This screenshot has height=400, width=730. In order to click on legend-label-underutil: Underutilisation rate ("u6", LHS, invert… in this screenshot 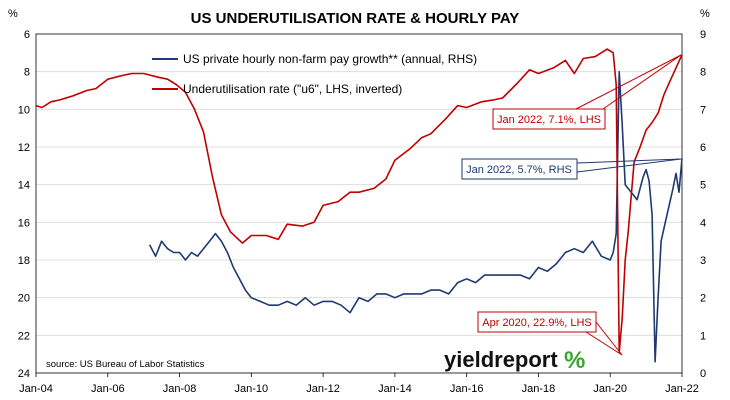, I will do `click(292, 89)`.